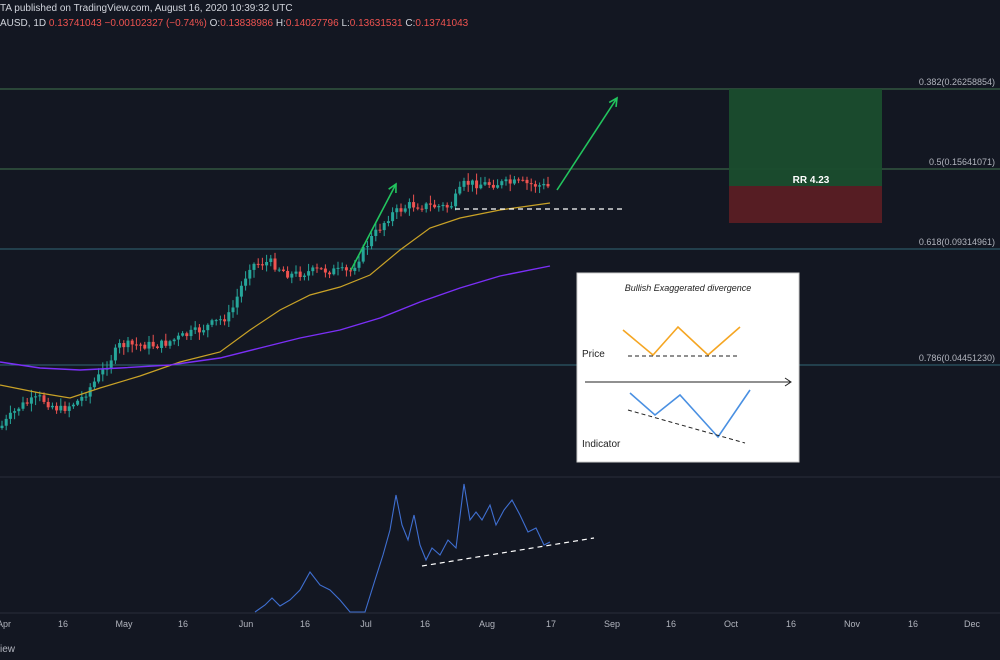  What do you see at coordinates (508, 552) in the screenshot?
I see `indicator-divergence-line` at bounding box center [508, 552].